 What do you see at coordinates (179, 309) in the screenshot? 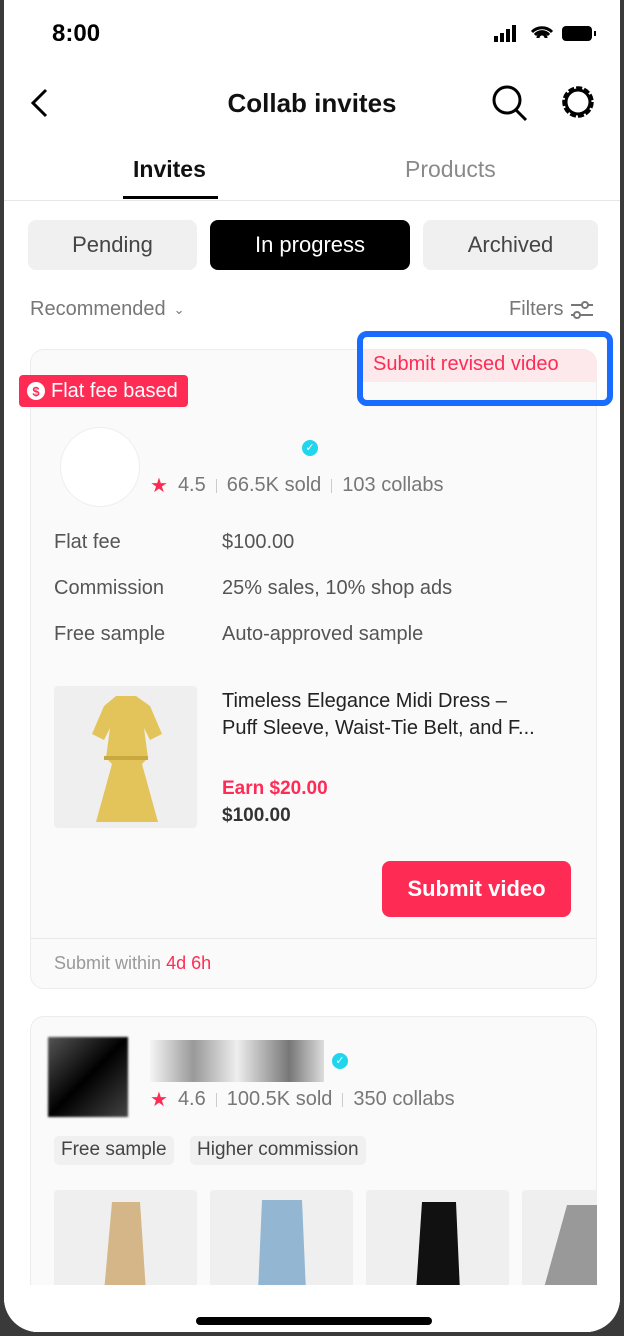
I see `chevron-down-icon: ⌄` at bounding box center [179, 309].